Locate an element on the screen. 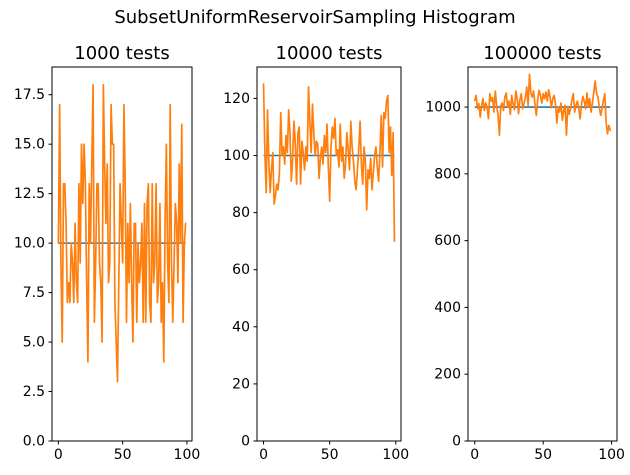  subplot-title-1000-tests: 1000 tests is located at coordinates (122, 53).